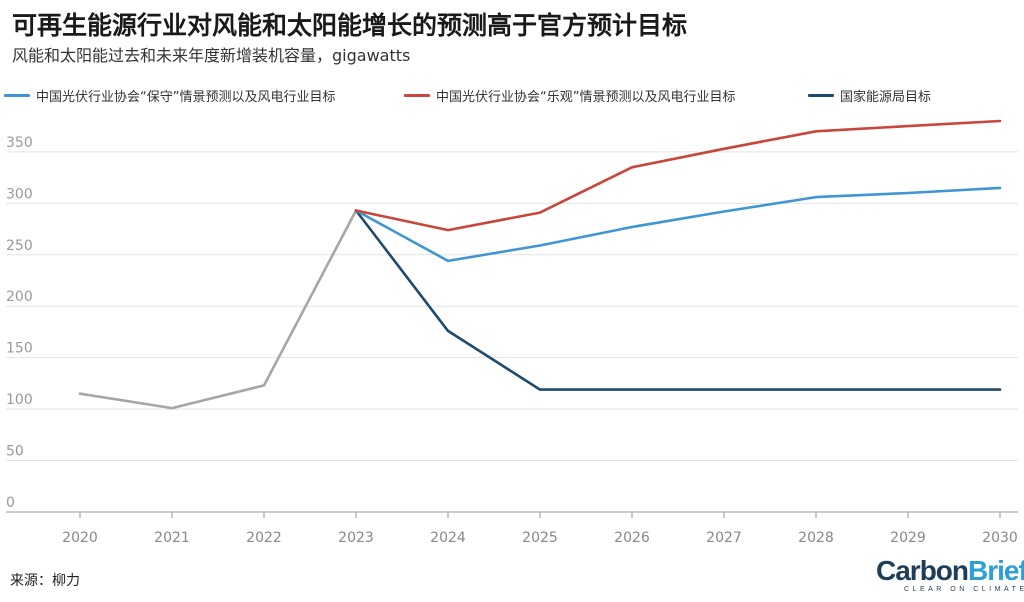  What do you see at coordinates (218, 309) in the screenshot?
I see `series-line-historical` at bounding box center [218, 309].